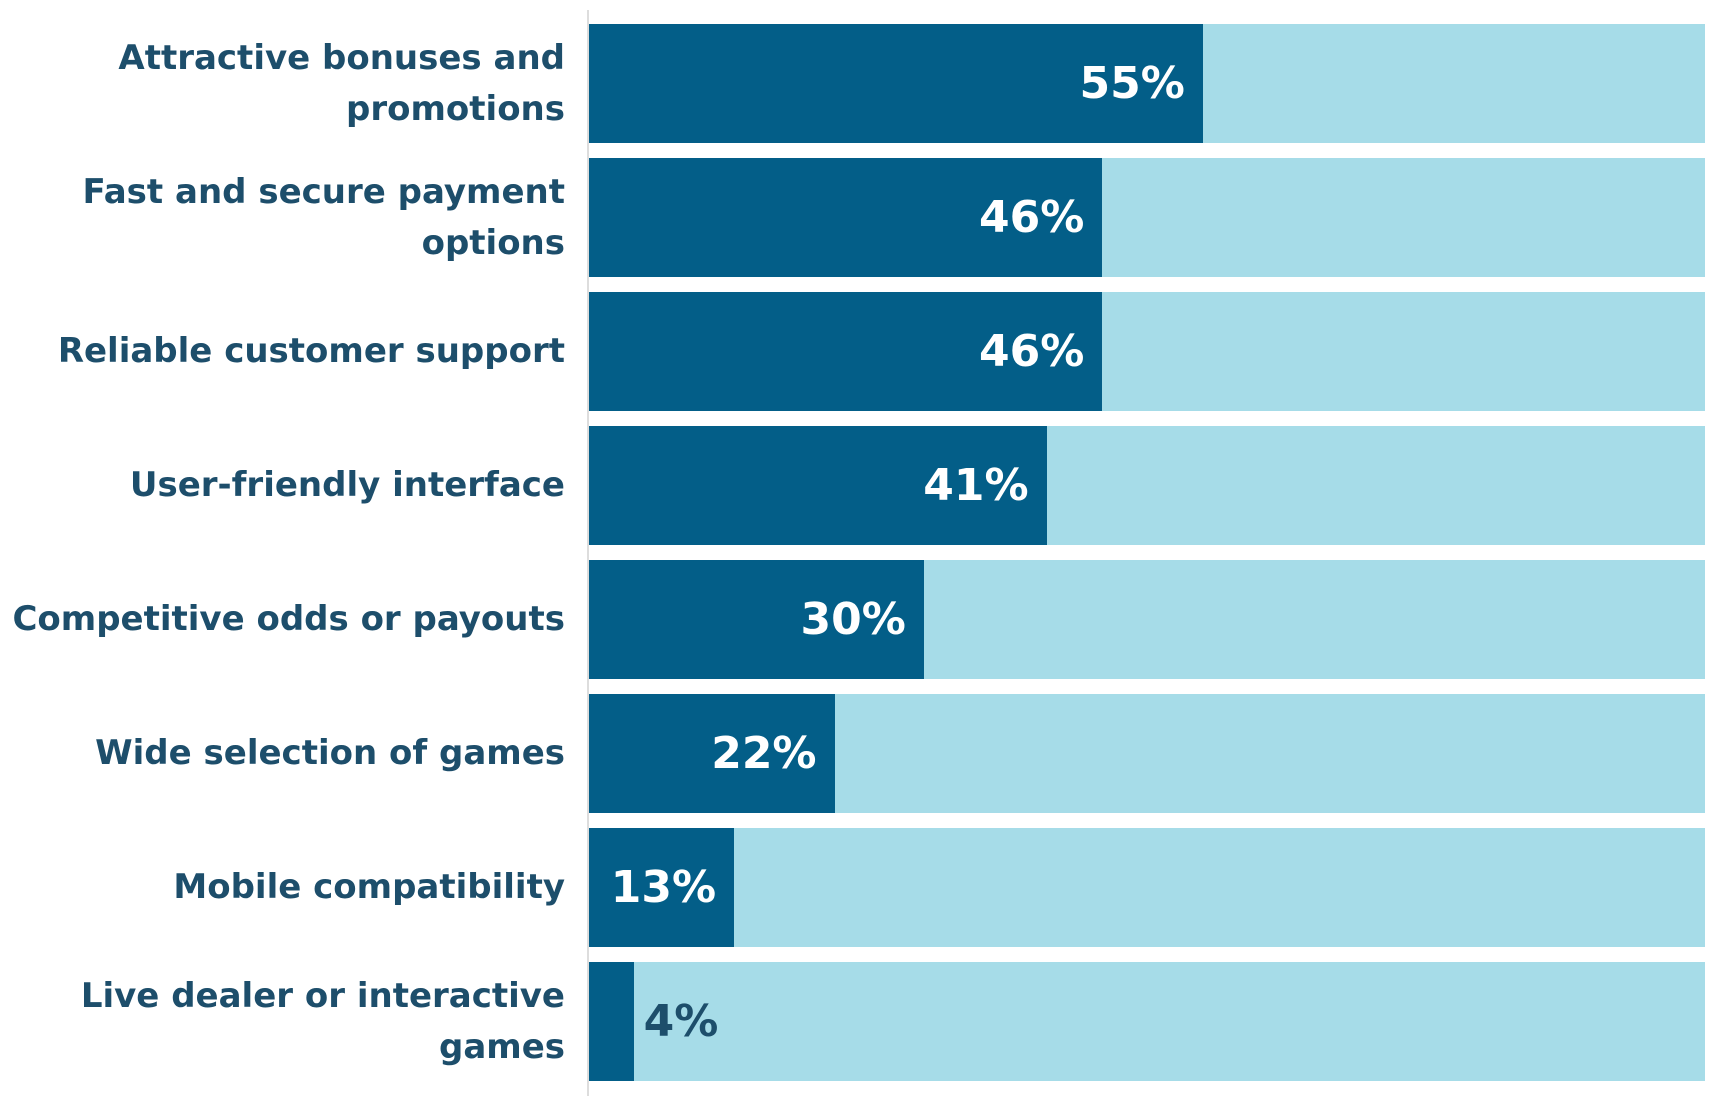  Describe the element at coordinates (288, 619) in the screenshot. I see `category-label: Competitive odds or payouts` at that location.